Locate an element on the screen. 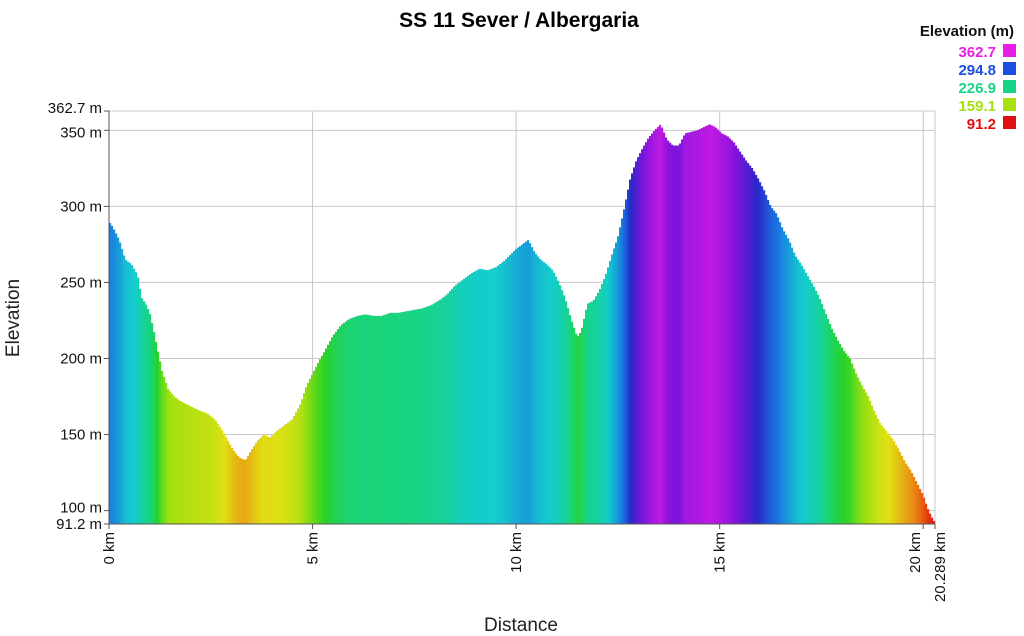 Image resolution: width=1024 pixels, height=636 pixels. legend-value: 159.1 is located at coordinates (977, 106).